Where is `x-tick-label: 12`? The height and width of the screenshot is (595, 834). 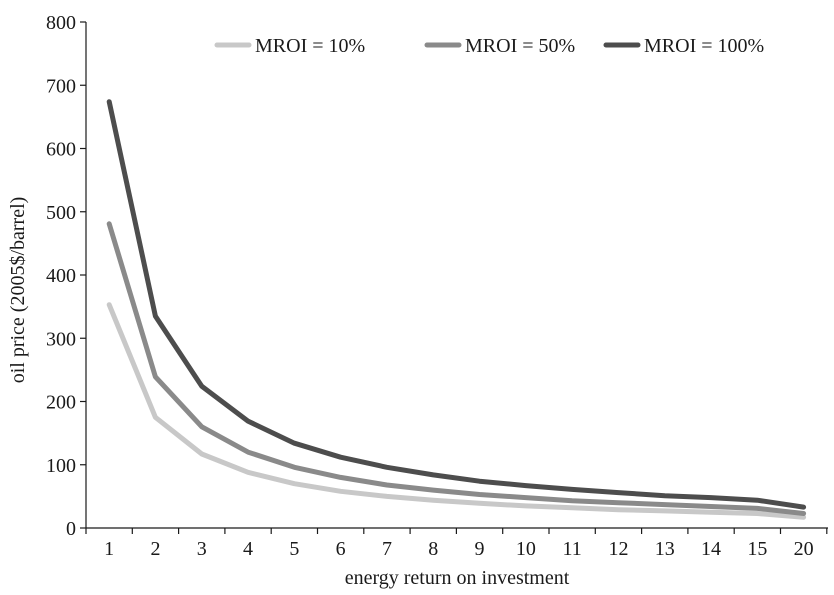 x-tick-label: 12 is located at coordinates (618, 549).